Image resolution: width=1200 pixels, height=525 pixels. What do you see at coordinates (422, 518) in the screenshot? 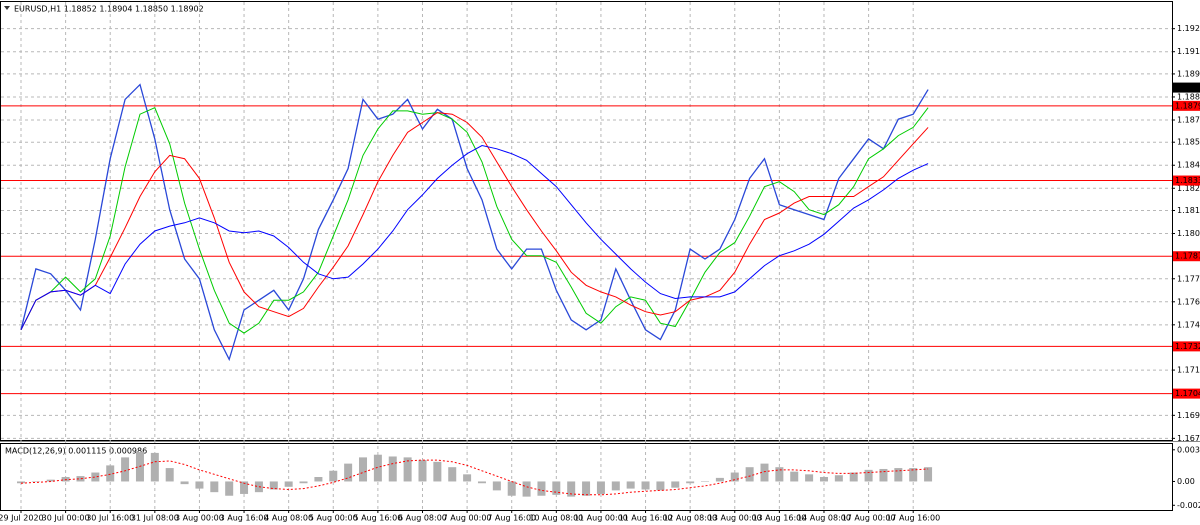
I see `x-tick-label: 6 Aug 08:00` at bounding box center [422, 518].